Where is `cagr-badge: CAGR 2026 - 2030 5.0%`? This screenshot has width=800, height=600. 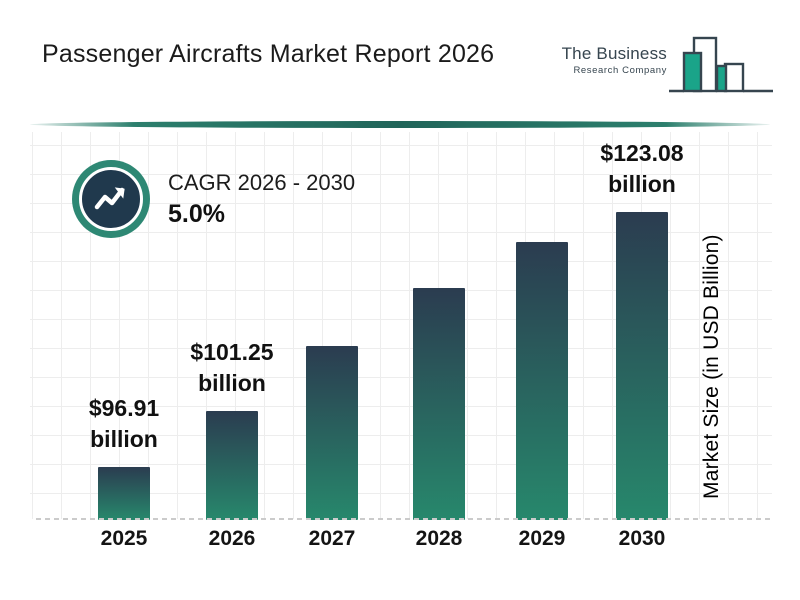 cagr-badge: CAGR 2026 - 2030 5.0% is located at coordinates (213, 199).